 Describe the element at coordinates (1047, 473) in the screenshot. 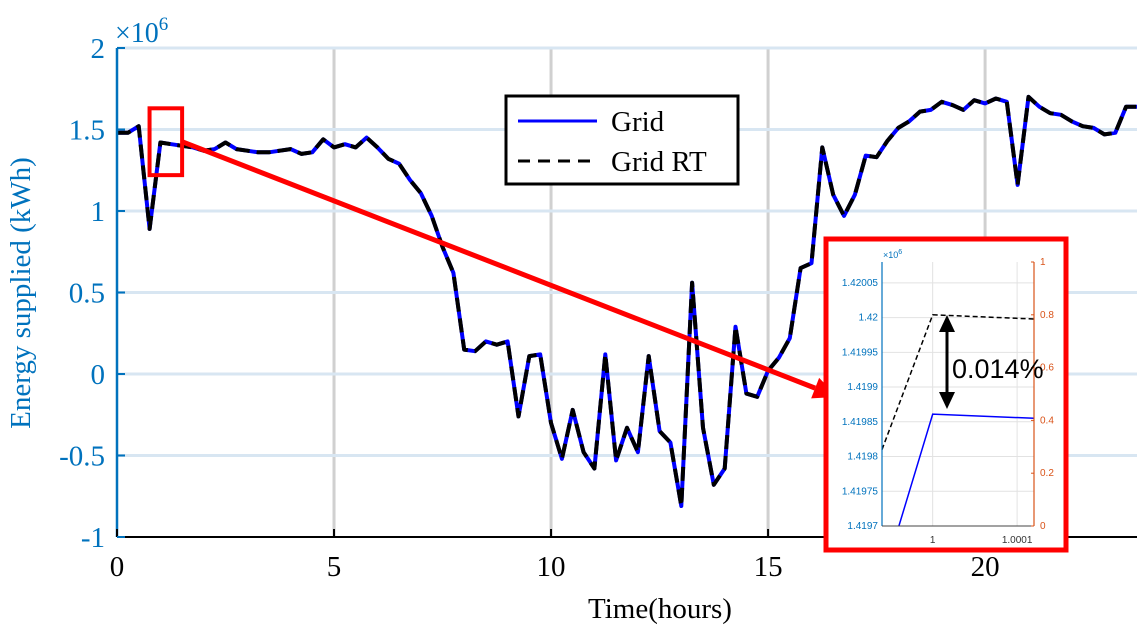

I see `inset-y-tick-label-right: 0.2` at that location.